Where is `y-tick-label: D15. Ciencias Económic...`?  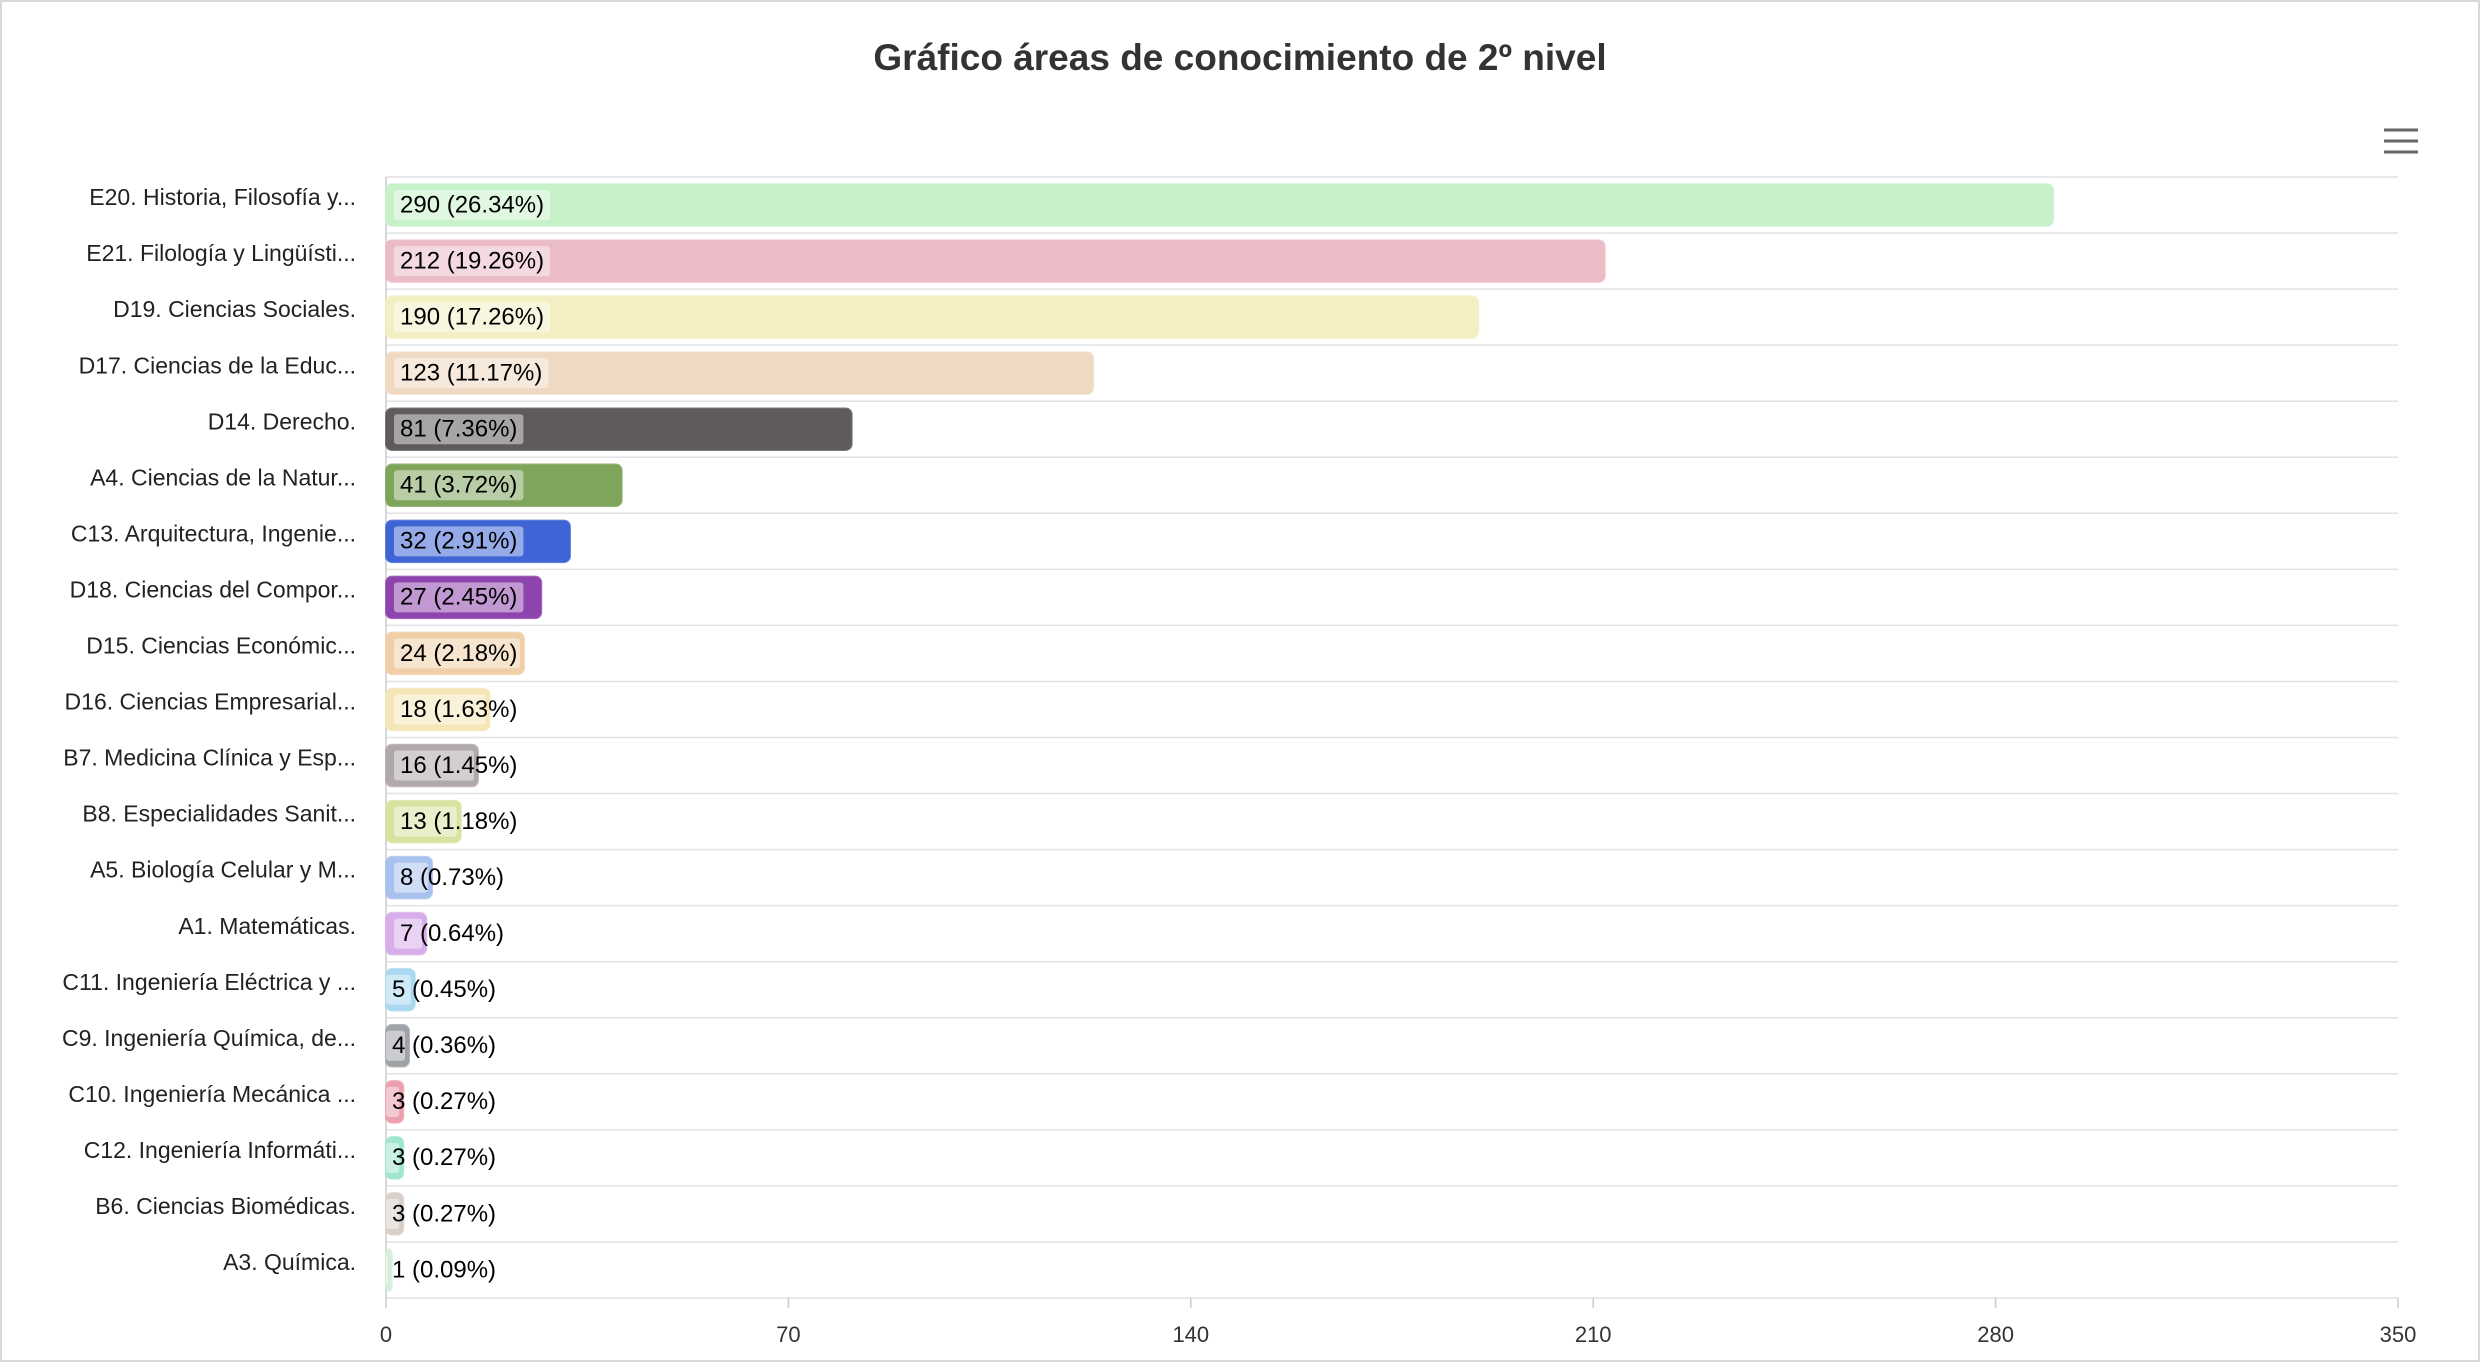 y-tick-label: D15. Ciencias Económic... is located at coordinates (221, 646).